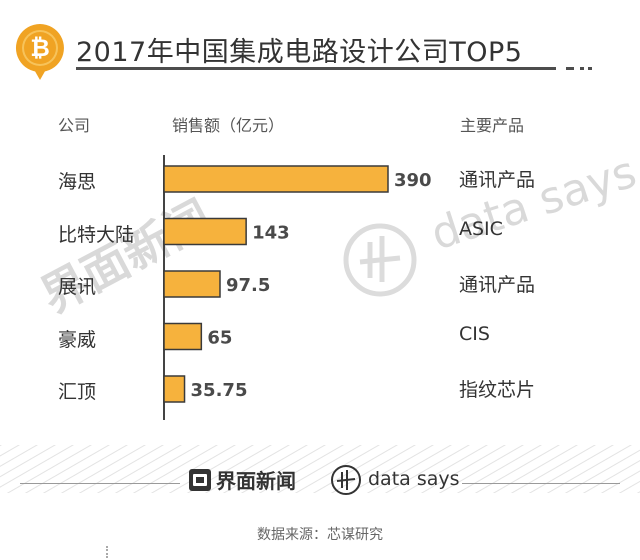 Image resolution: width=640 pixels, height=560 pixels. I want to click on category-label: 海思, so click(77, 182).